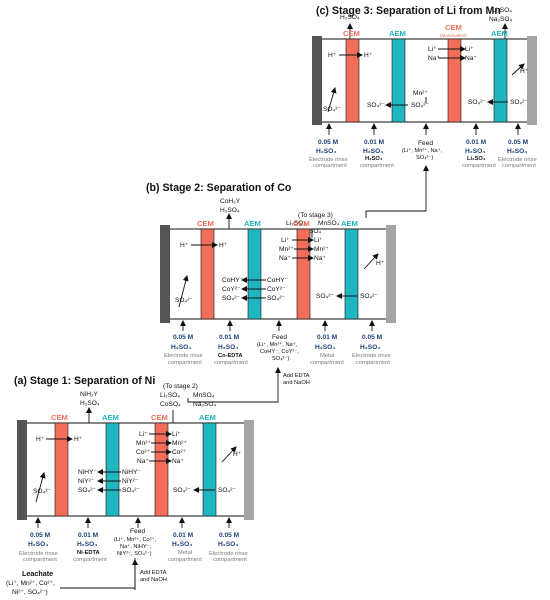 The height and width of the screenshot is (600, 550). Describe the element at coordinates (532, 80) in the screenshot. I see `stage3-cathode` at that location.